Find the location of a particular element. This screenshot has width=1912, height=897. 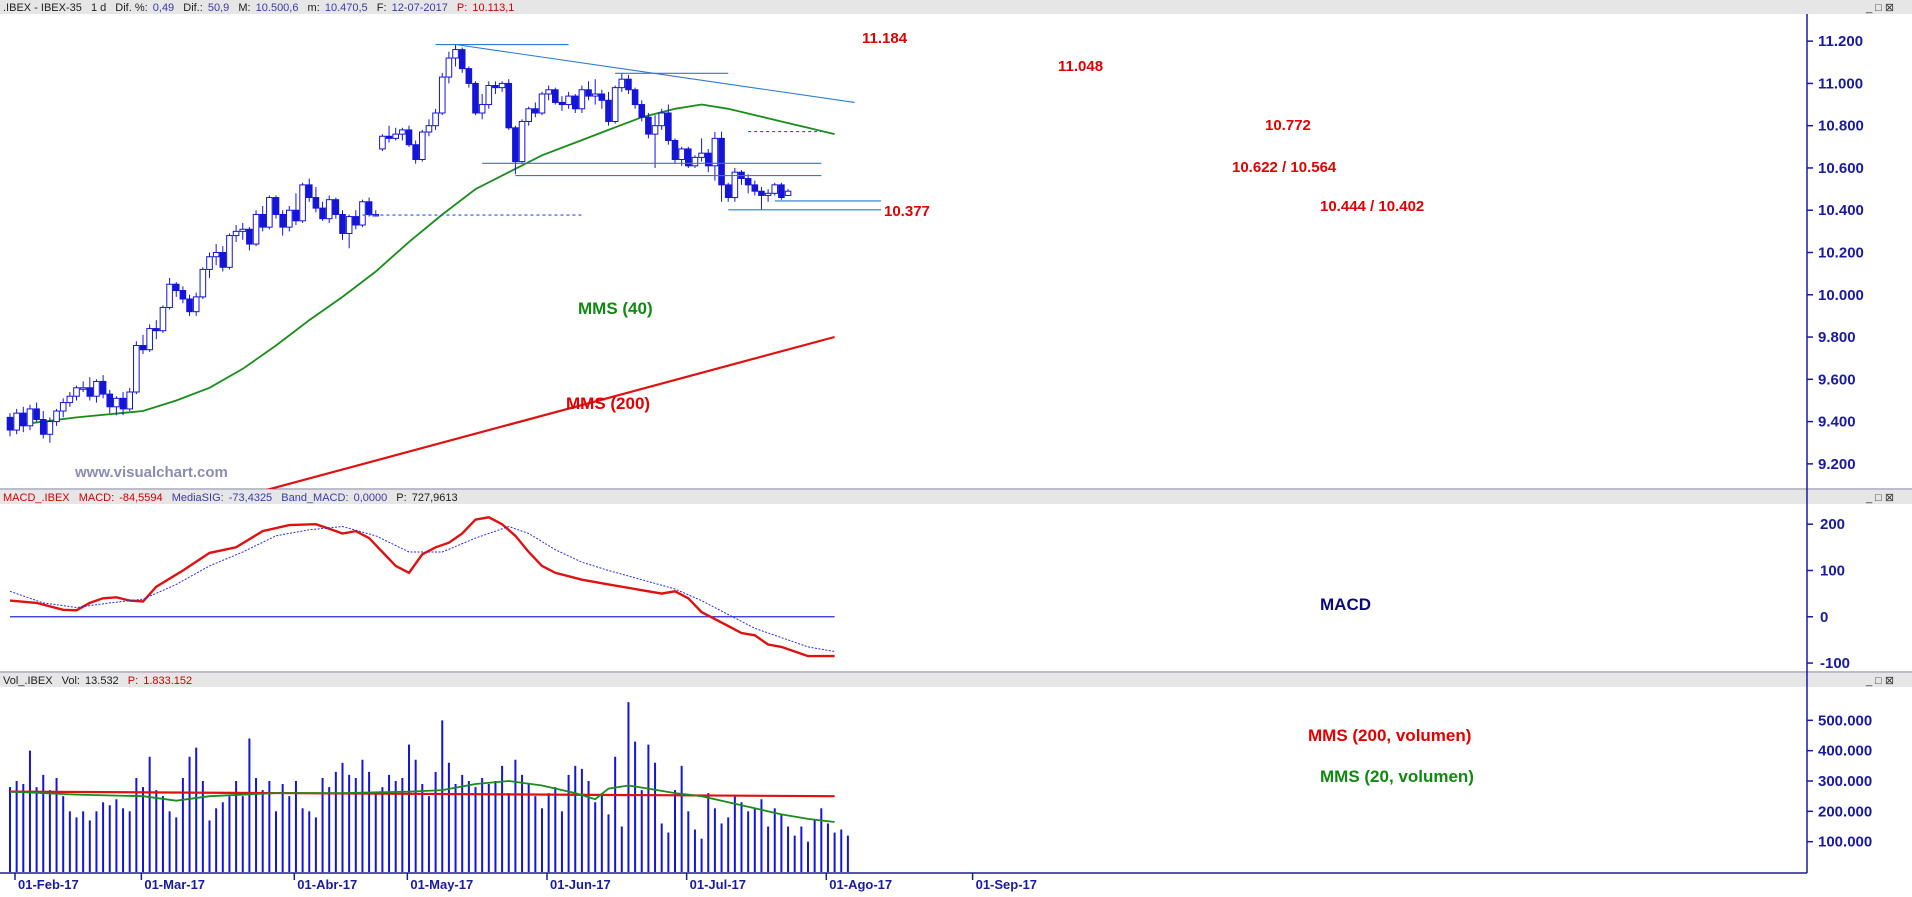

macd-y-tick-label: 100 is located at coordinates (1832, 570).